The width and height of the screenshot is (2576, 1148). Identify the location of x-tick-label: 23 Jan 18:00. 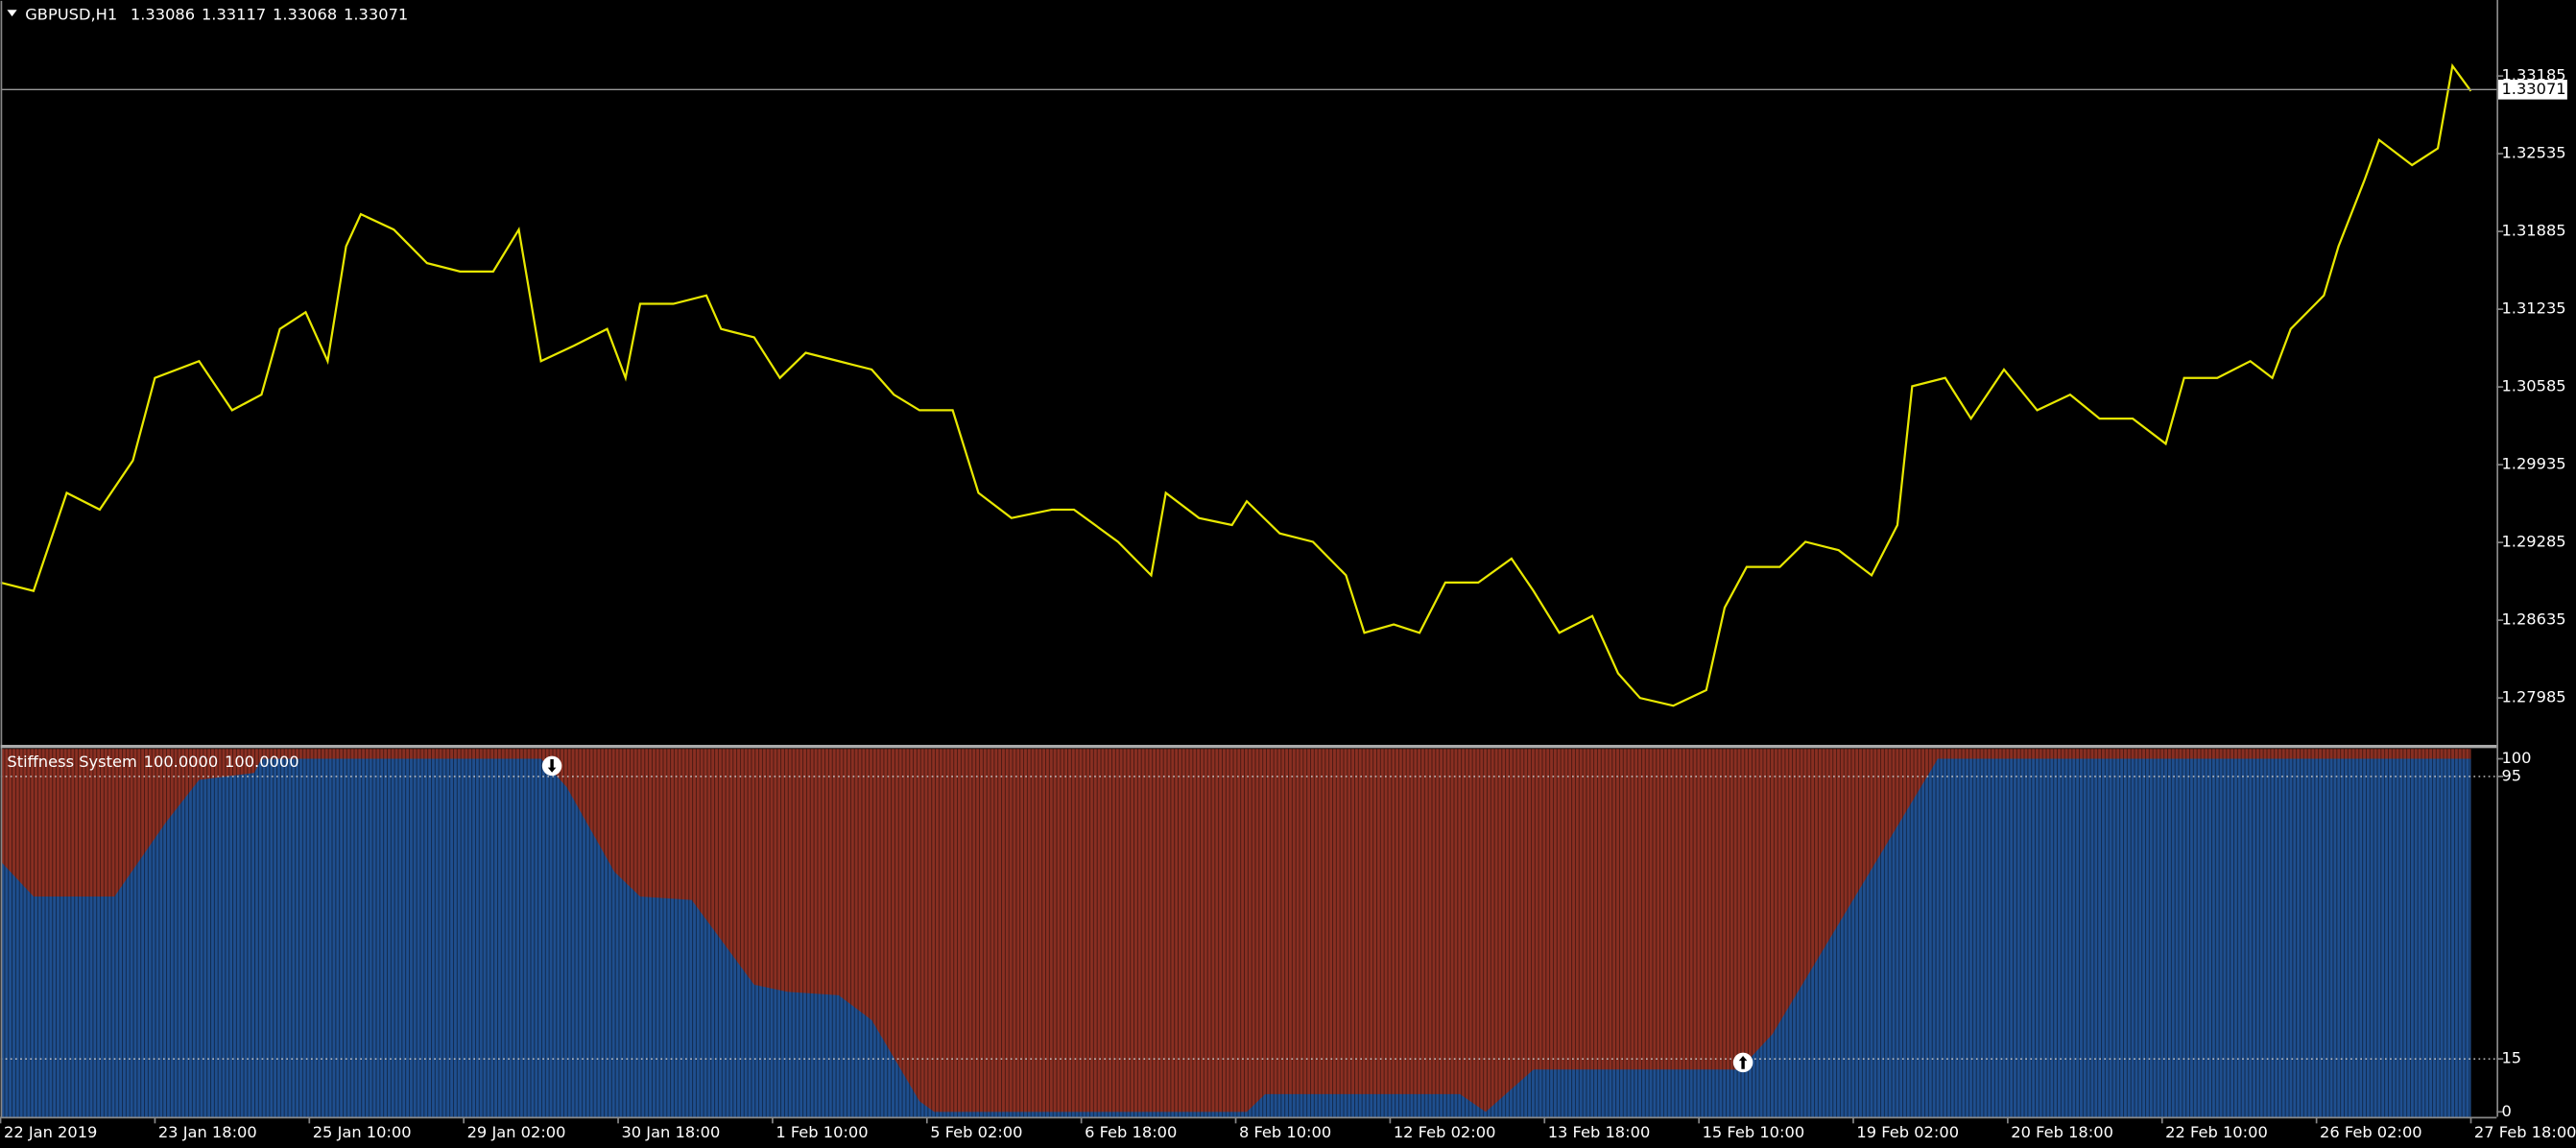
(207, 1132).